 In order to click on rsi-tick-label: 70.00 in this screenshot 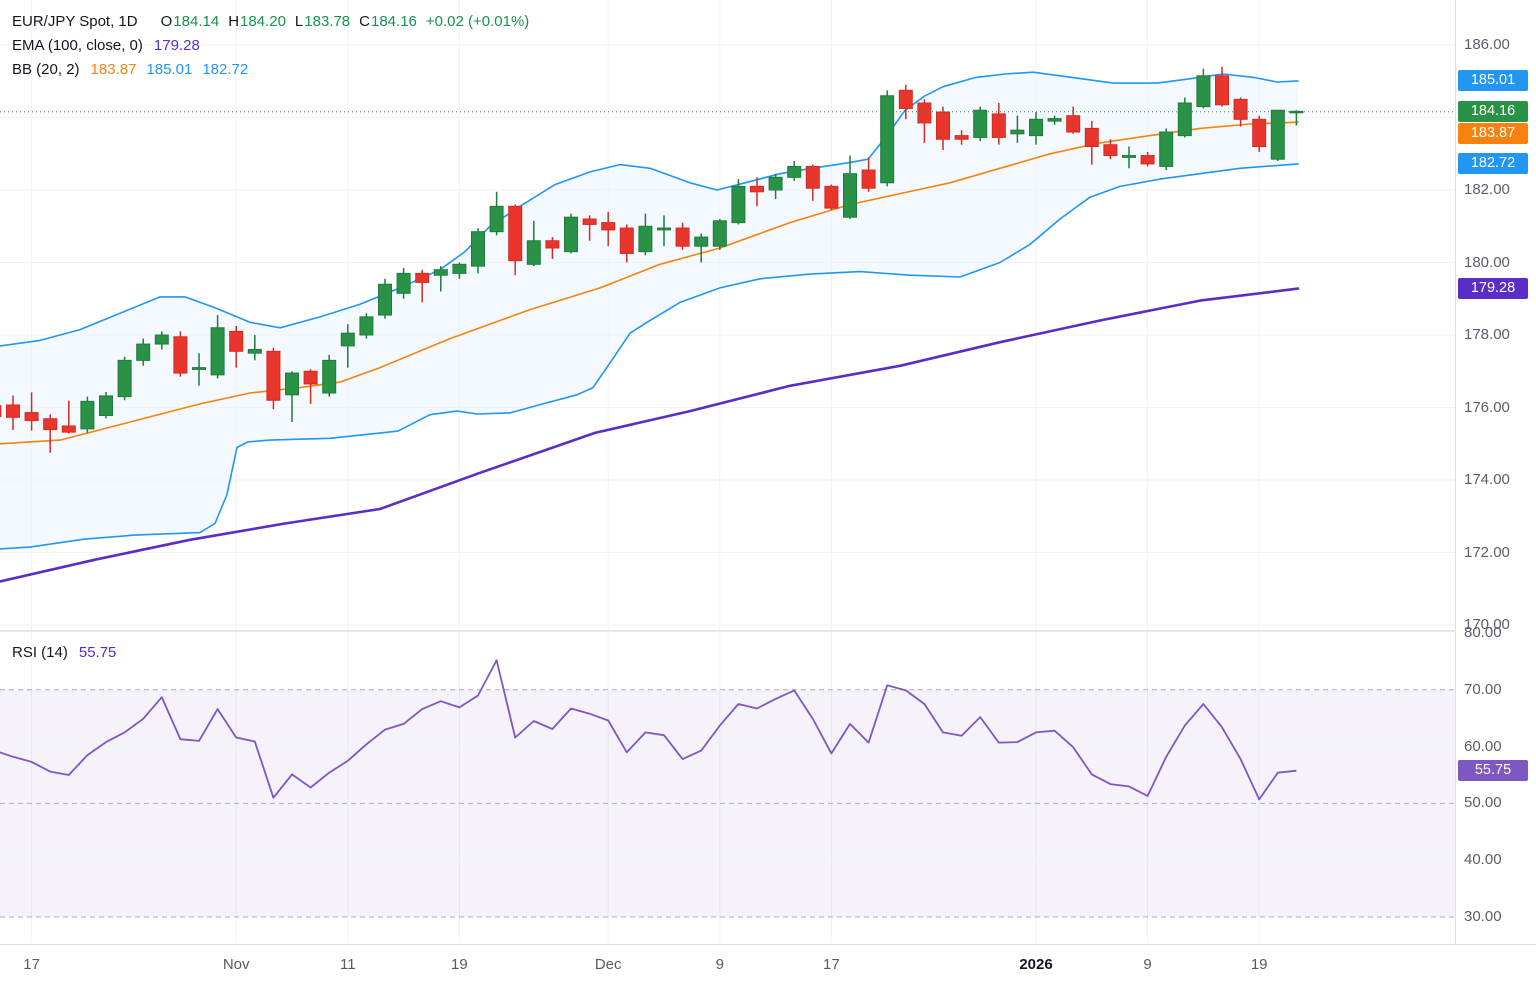, I will do `click(1483, 689)`.